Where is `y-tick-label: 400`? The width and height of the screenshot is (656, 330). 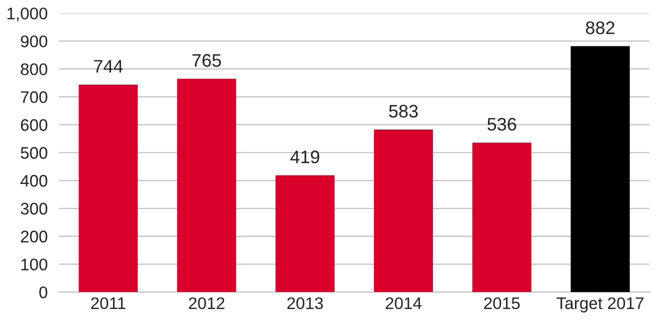
y-tick-label: 400 is located at coordinates (34, 180).